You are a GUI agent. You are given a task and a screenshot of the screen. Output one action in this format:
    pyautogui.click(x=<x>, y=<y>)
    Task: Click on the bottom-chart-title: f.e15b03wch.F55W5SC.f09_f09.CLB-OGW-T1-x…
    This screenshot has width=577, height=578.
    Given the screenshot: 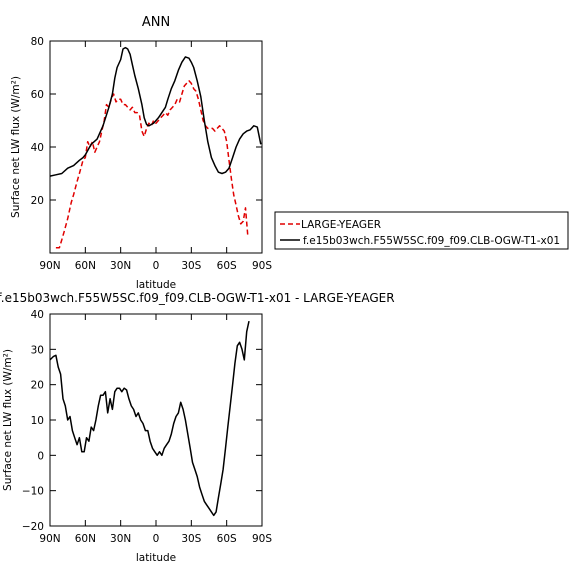 What is the action you would take?
    pyautogui.click(x=197, y=298)
    